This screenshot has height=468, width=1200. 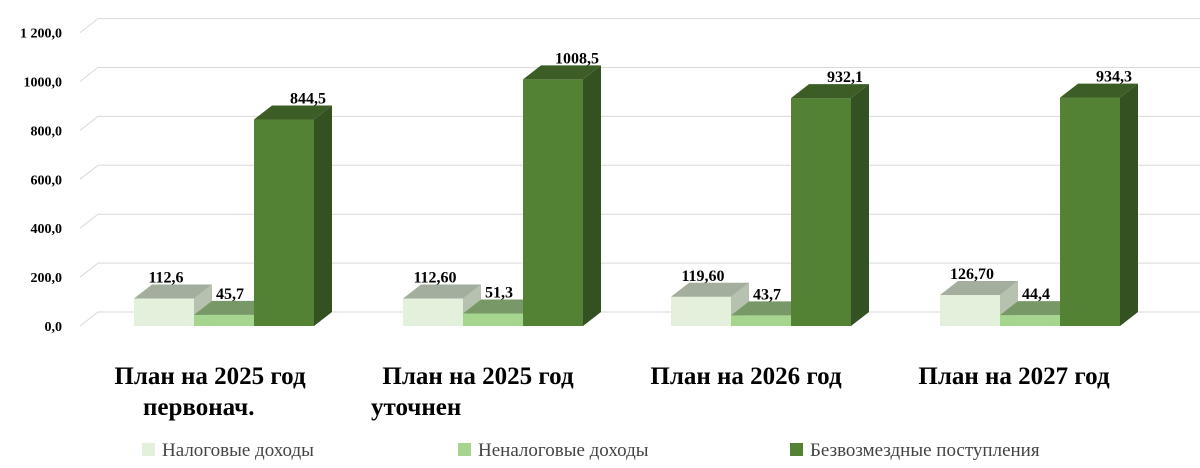 I want to click on category-label: План на 2026 год, so click(x=746, y=376).